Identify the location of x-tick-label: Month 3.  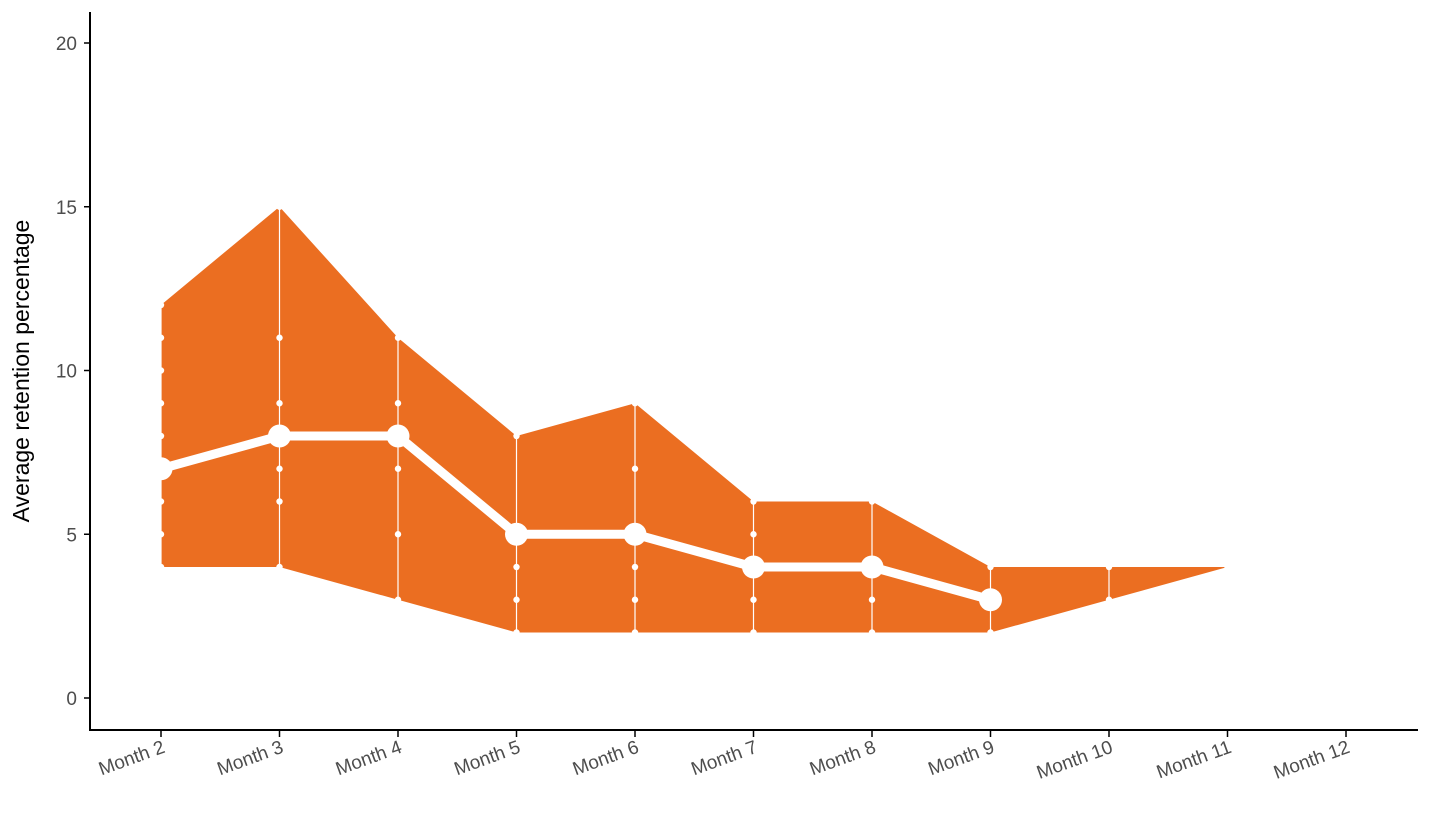
(251, 758).